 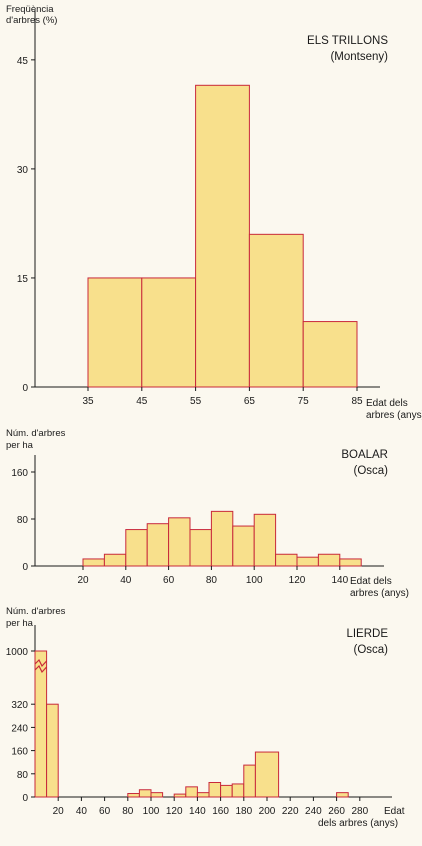 What do you see at coordinates (31, 20) in the screenshot?
I see `y-axis-label: d'arbres (%)` at bounding box center [31, 20].